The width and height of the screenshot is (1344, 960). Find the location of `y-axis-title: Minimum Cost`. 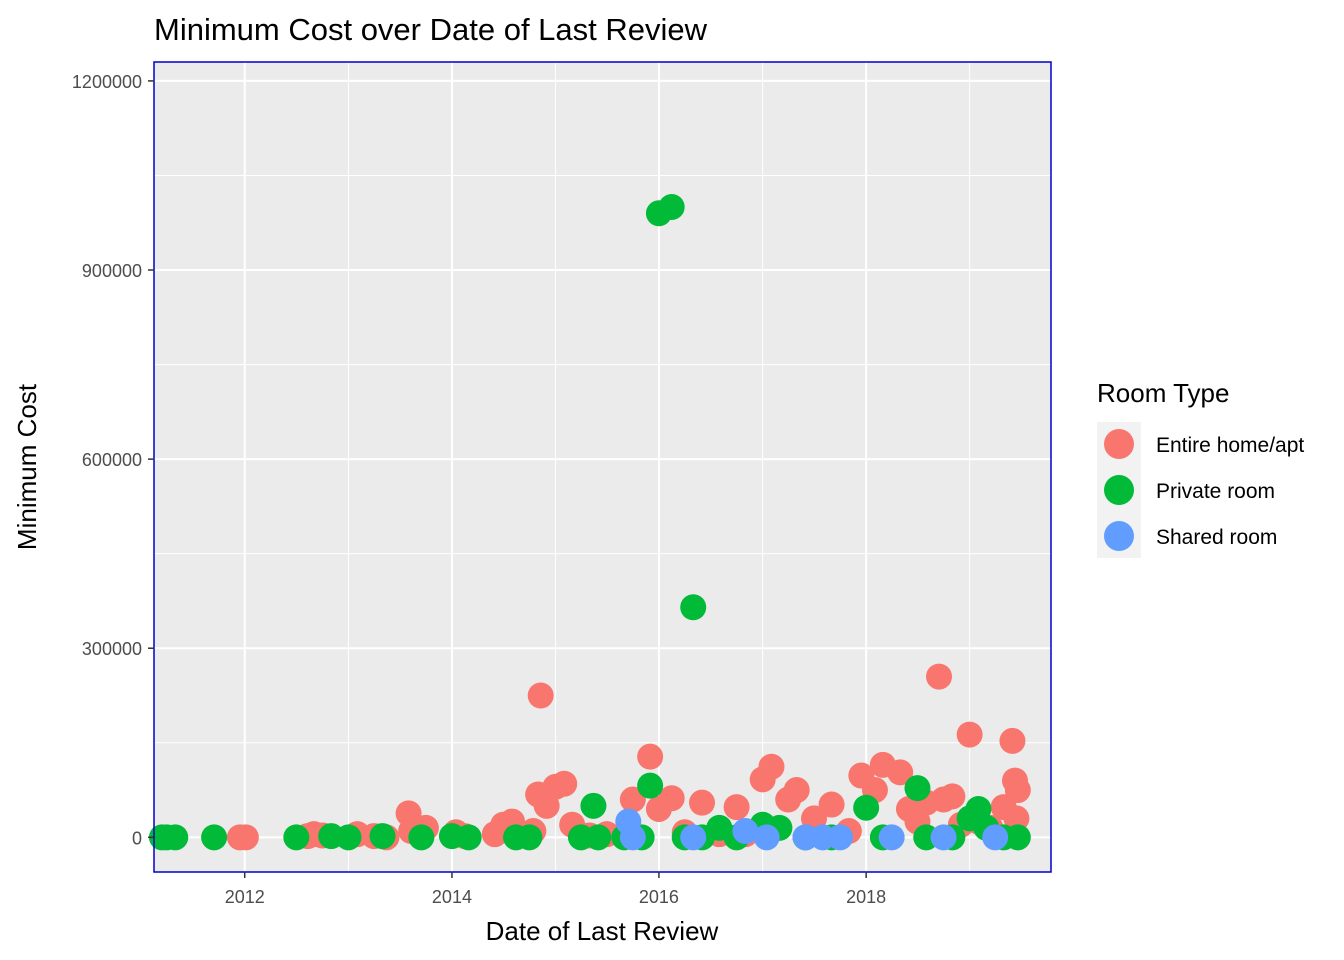

y-axis-title: Minimum Cost is located at coordinates (27, 466).